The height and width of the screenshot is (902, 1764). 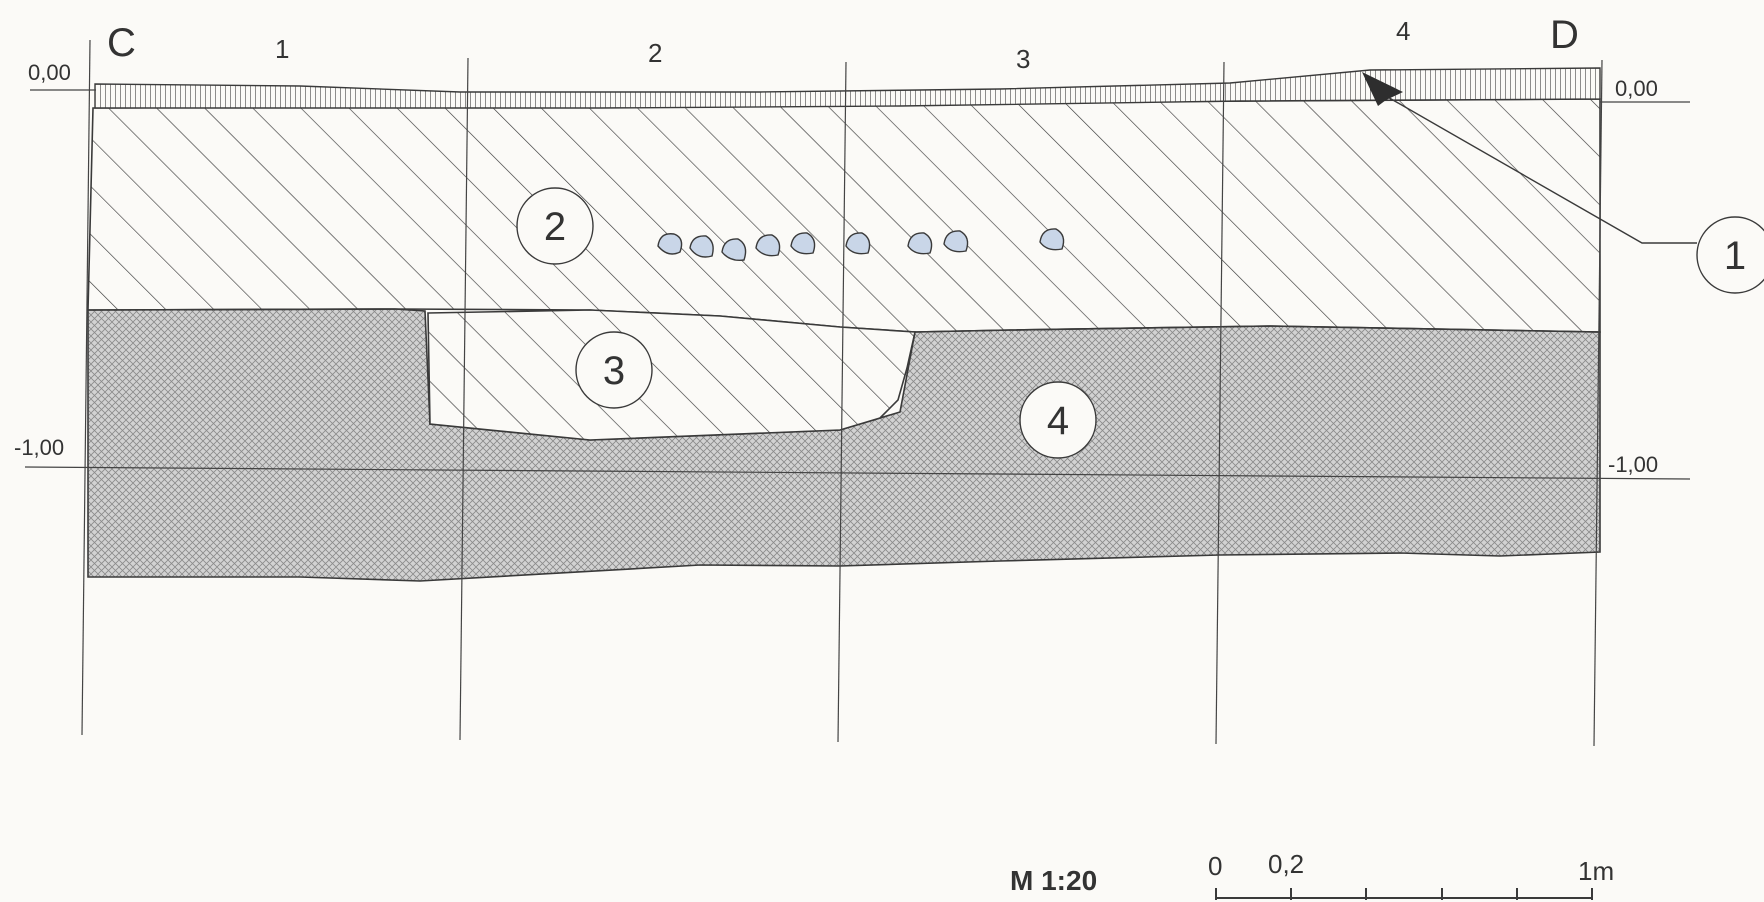 What do you see at coordinates (282, 49) in the screenshot?
I see `column-label-1: 1` at bounding box center [282, 49].